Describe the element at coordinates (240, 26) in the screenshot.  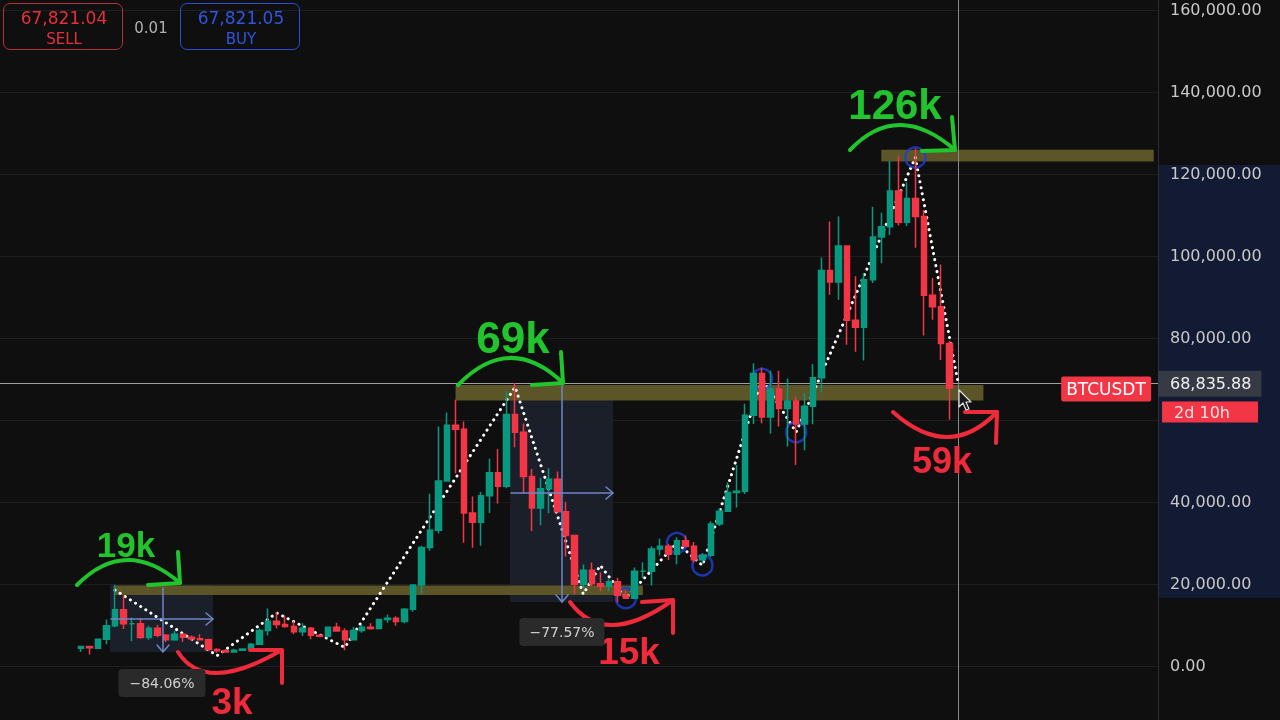
I see `buy-button: 67,821.05 BUY` at that location.